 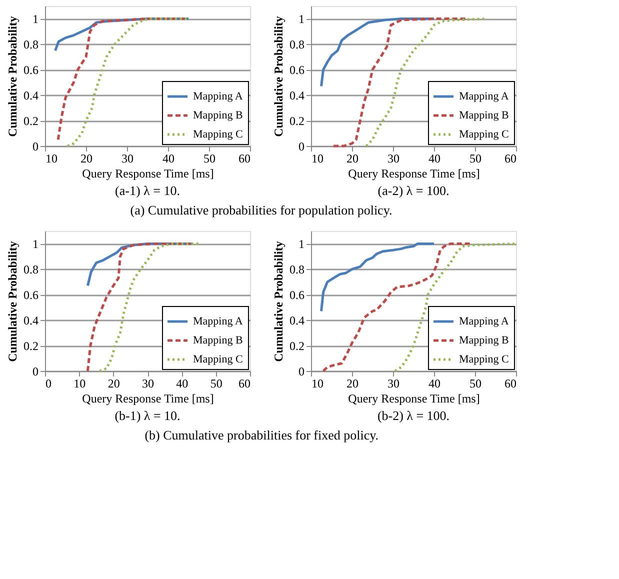 What do you see at coordinates (147, 190) in the screenshot?
I see `text: (a-1) λ = 10.` at bounding box center [147, 190].